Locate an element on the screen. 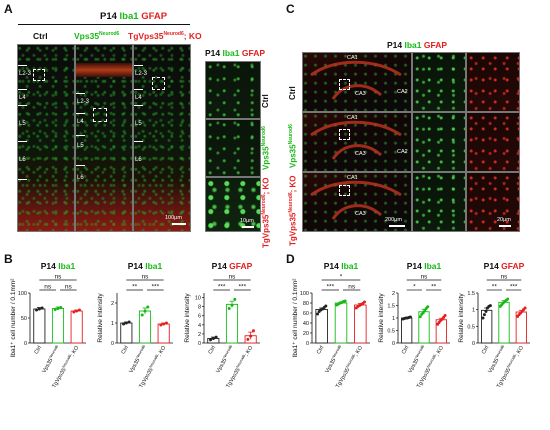  panel-a-title-prefix: P14 is located at coordinates (108, 16).